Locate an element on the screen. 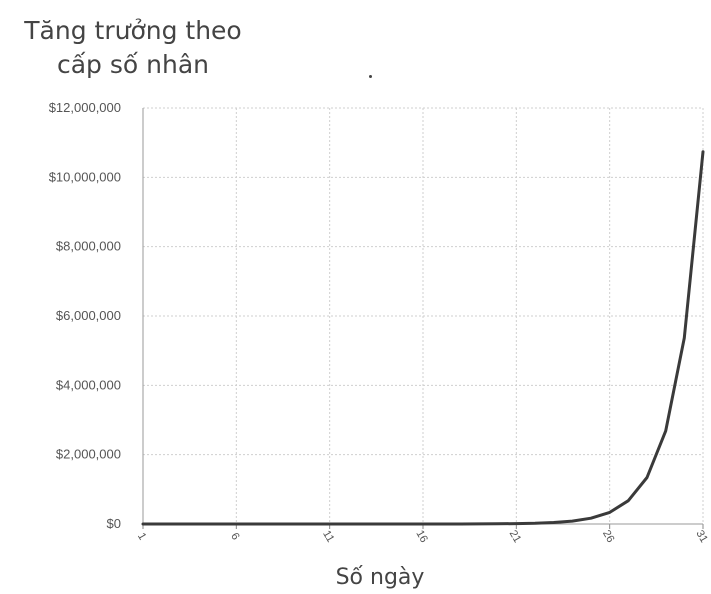 The width and height of the screenshot is (711, 594). x-tick-label: 21 is located at coordinates (515, 536).